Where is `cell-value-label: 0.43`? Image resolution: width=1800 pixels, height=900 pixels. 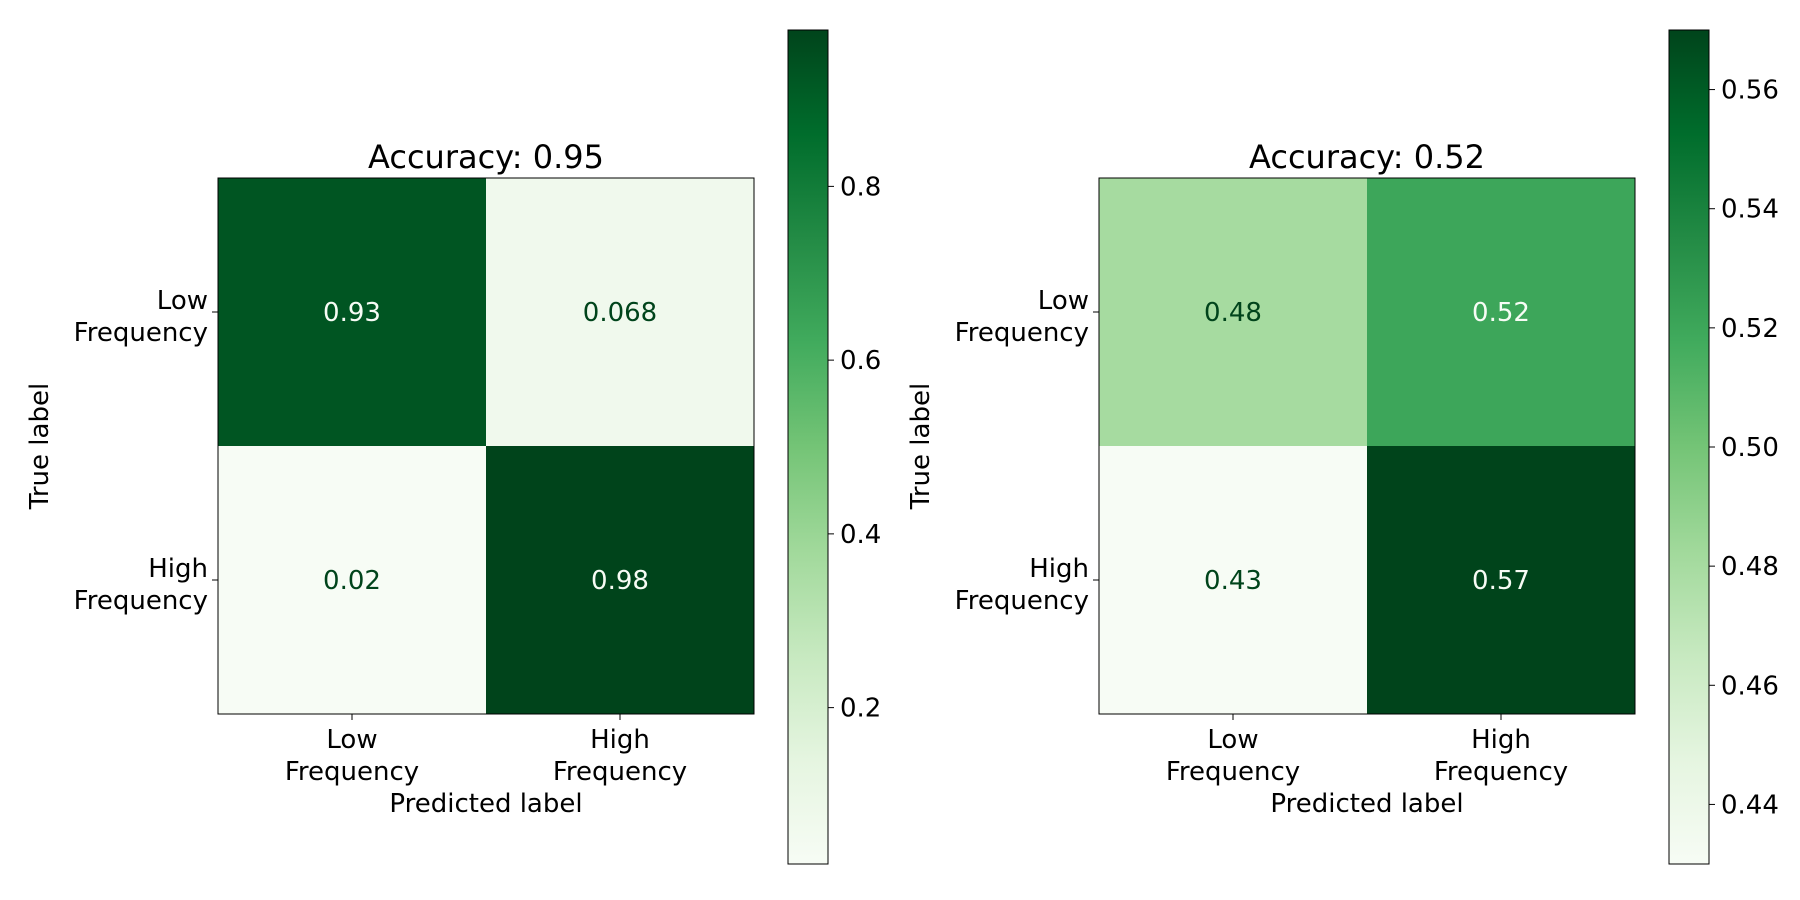 cell-value-label: 0.43 is located at coordinates (1233, 581).